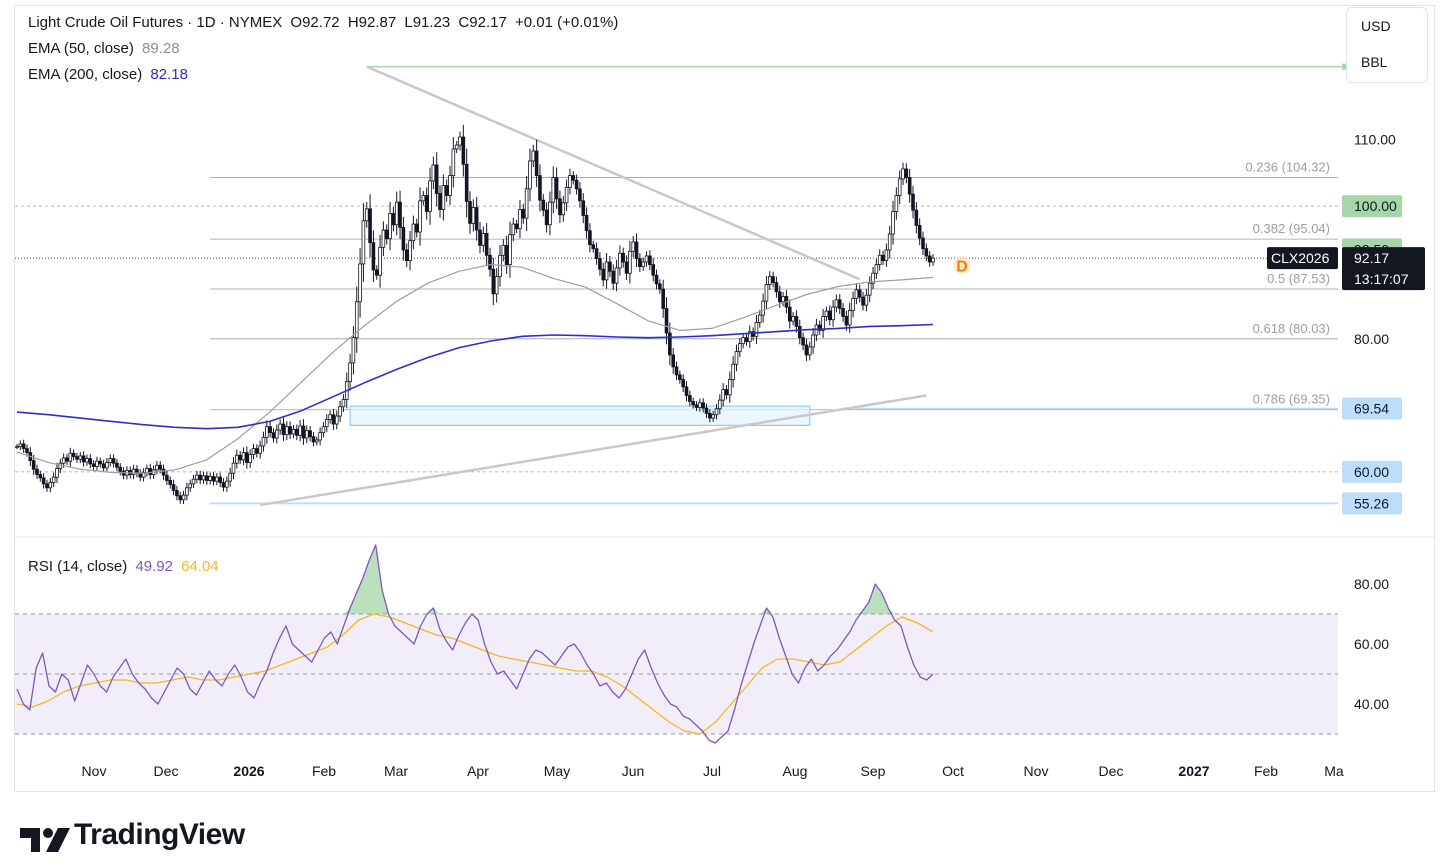  I want to click on currency-label: USD, so click(1376, 26).